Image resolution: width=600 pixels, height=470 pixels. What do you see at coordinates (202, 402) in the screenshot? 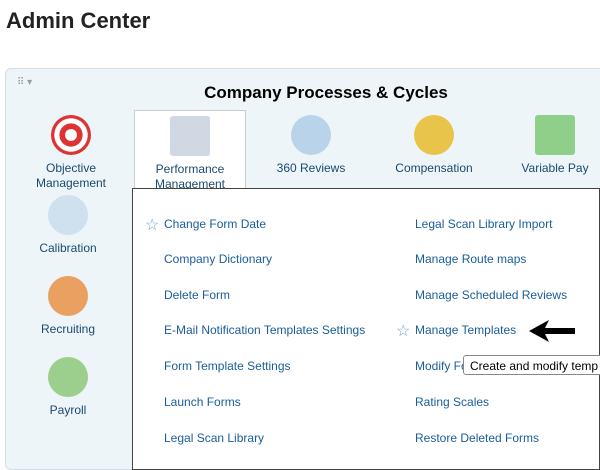
I see `menu-item: Launch Forms` at bounding box center [202, 402].